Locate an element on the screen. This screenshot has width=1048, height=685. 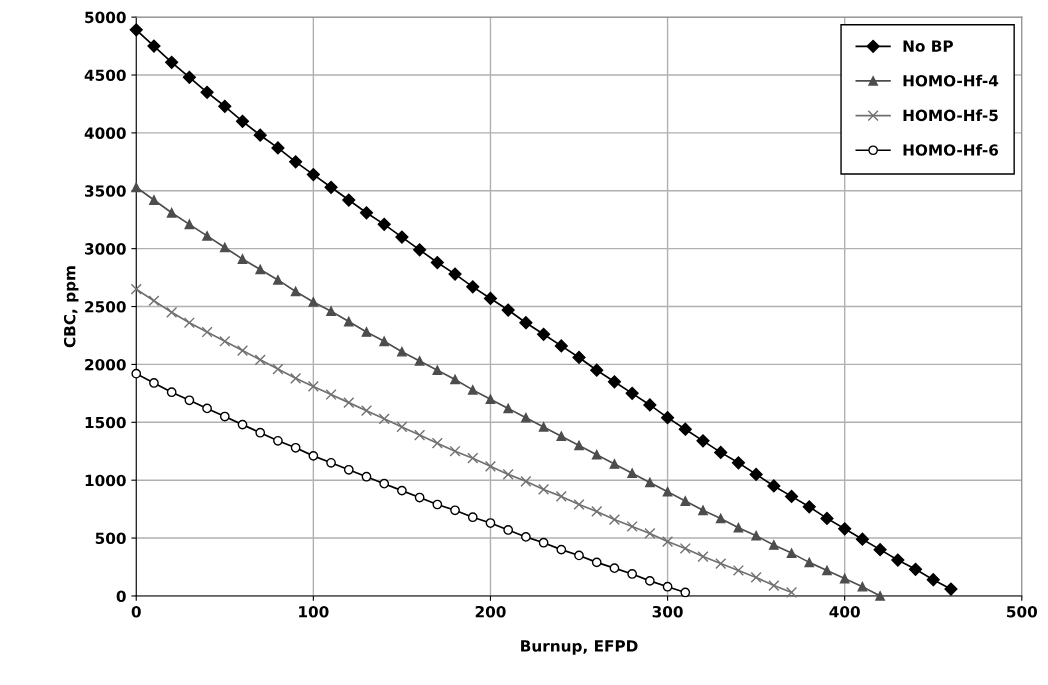
y-tick-label: 1500 is located at coordinates (105, 422).